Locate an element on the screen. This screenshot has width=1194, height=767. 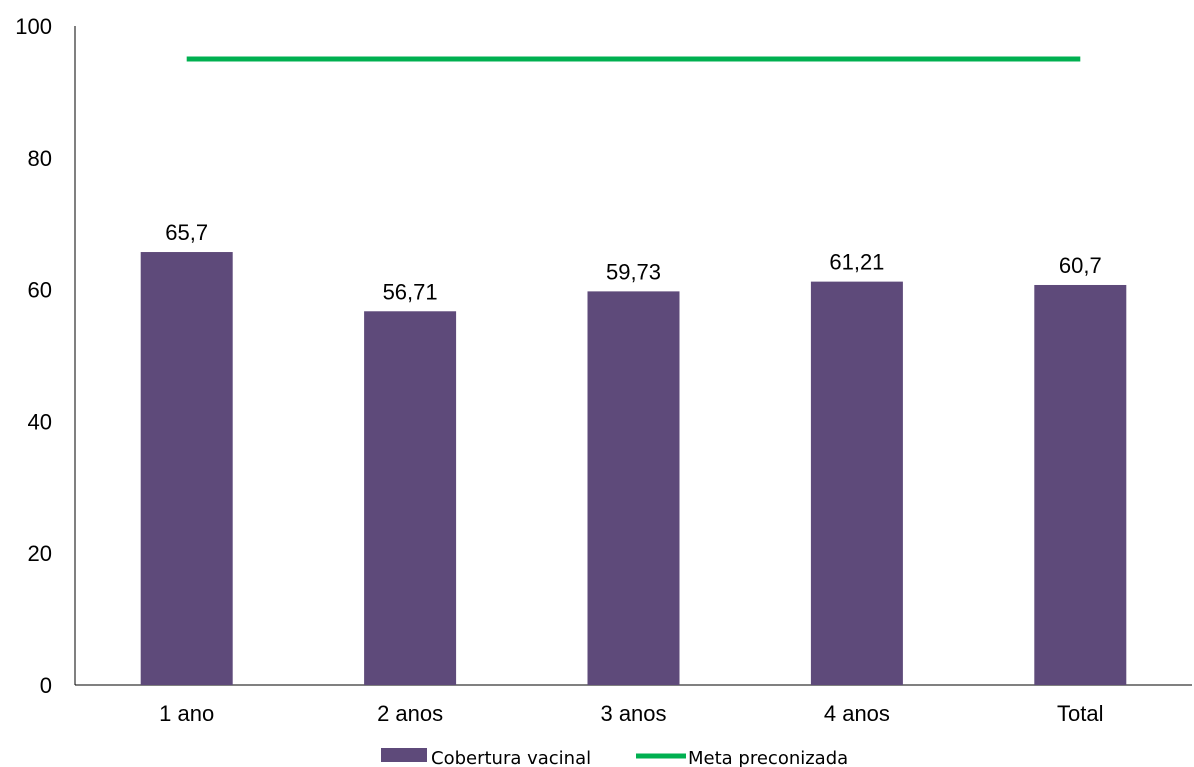
y-tick-labels: 0 20 40 60 80 100 is located at coordinates (33, 356).